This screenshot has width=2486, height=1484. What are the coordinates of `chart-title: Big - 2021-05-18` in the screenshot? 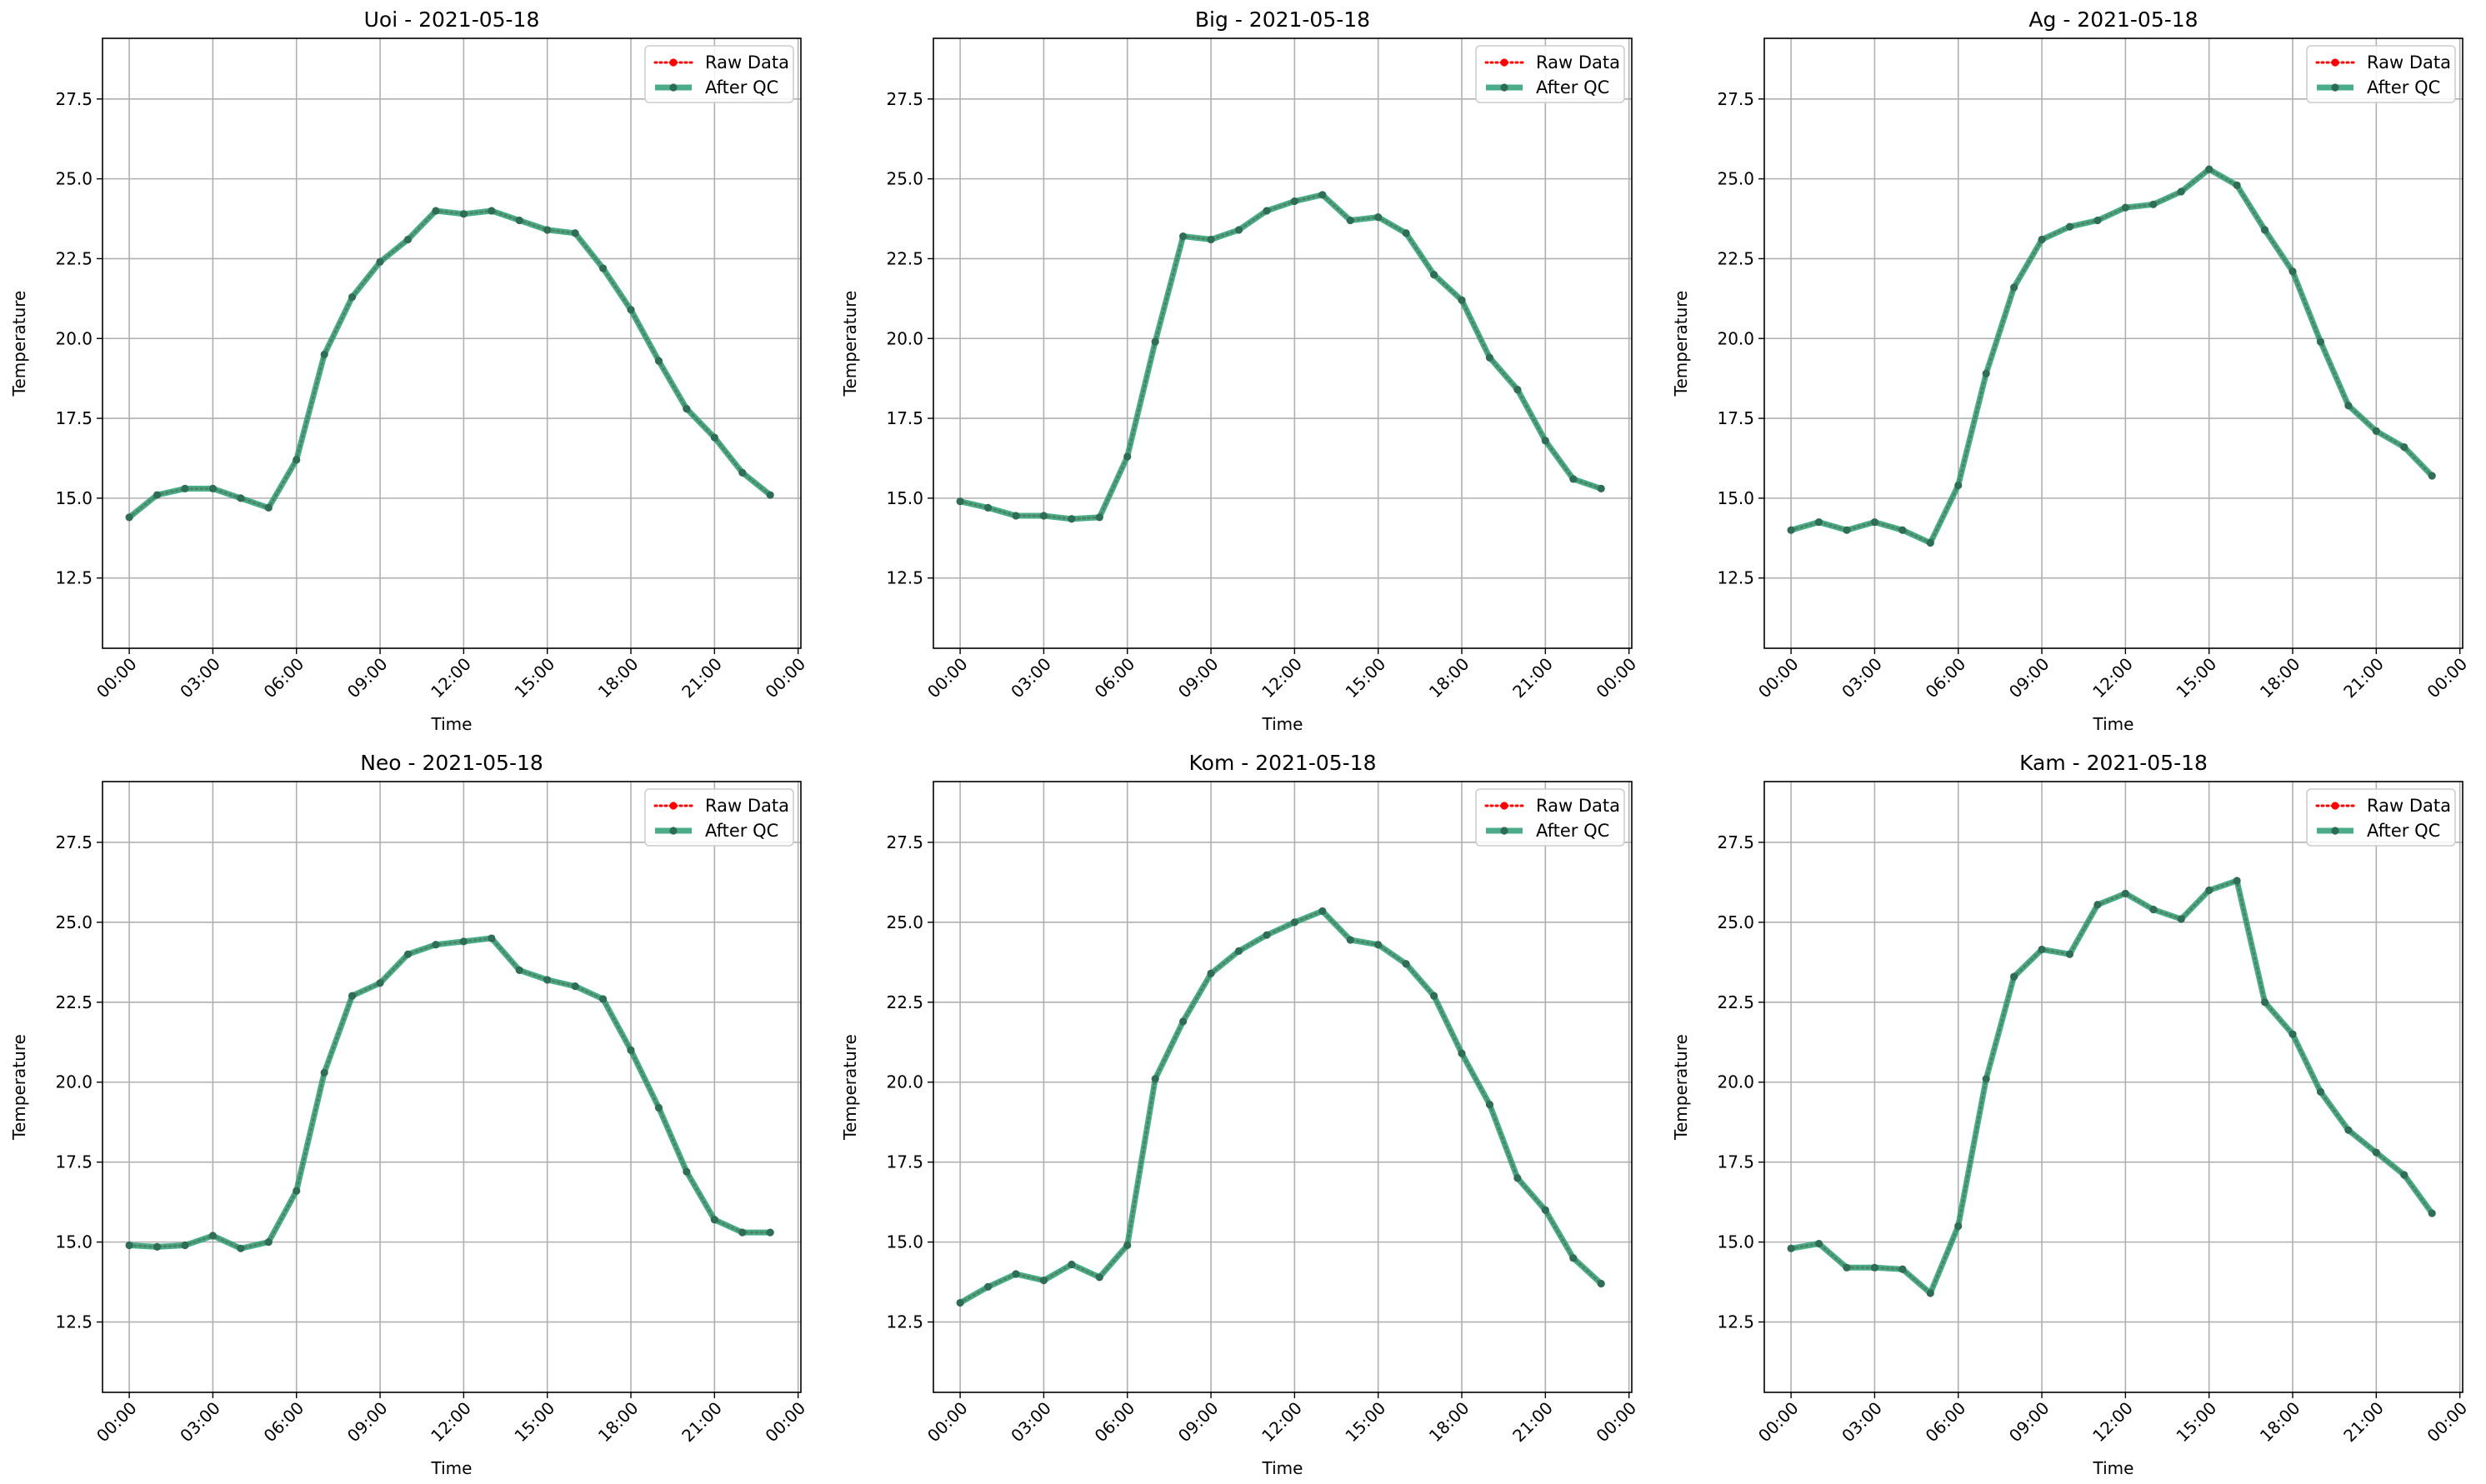 It's located at (1282, 19).